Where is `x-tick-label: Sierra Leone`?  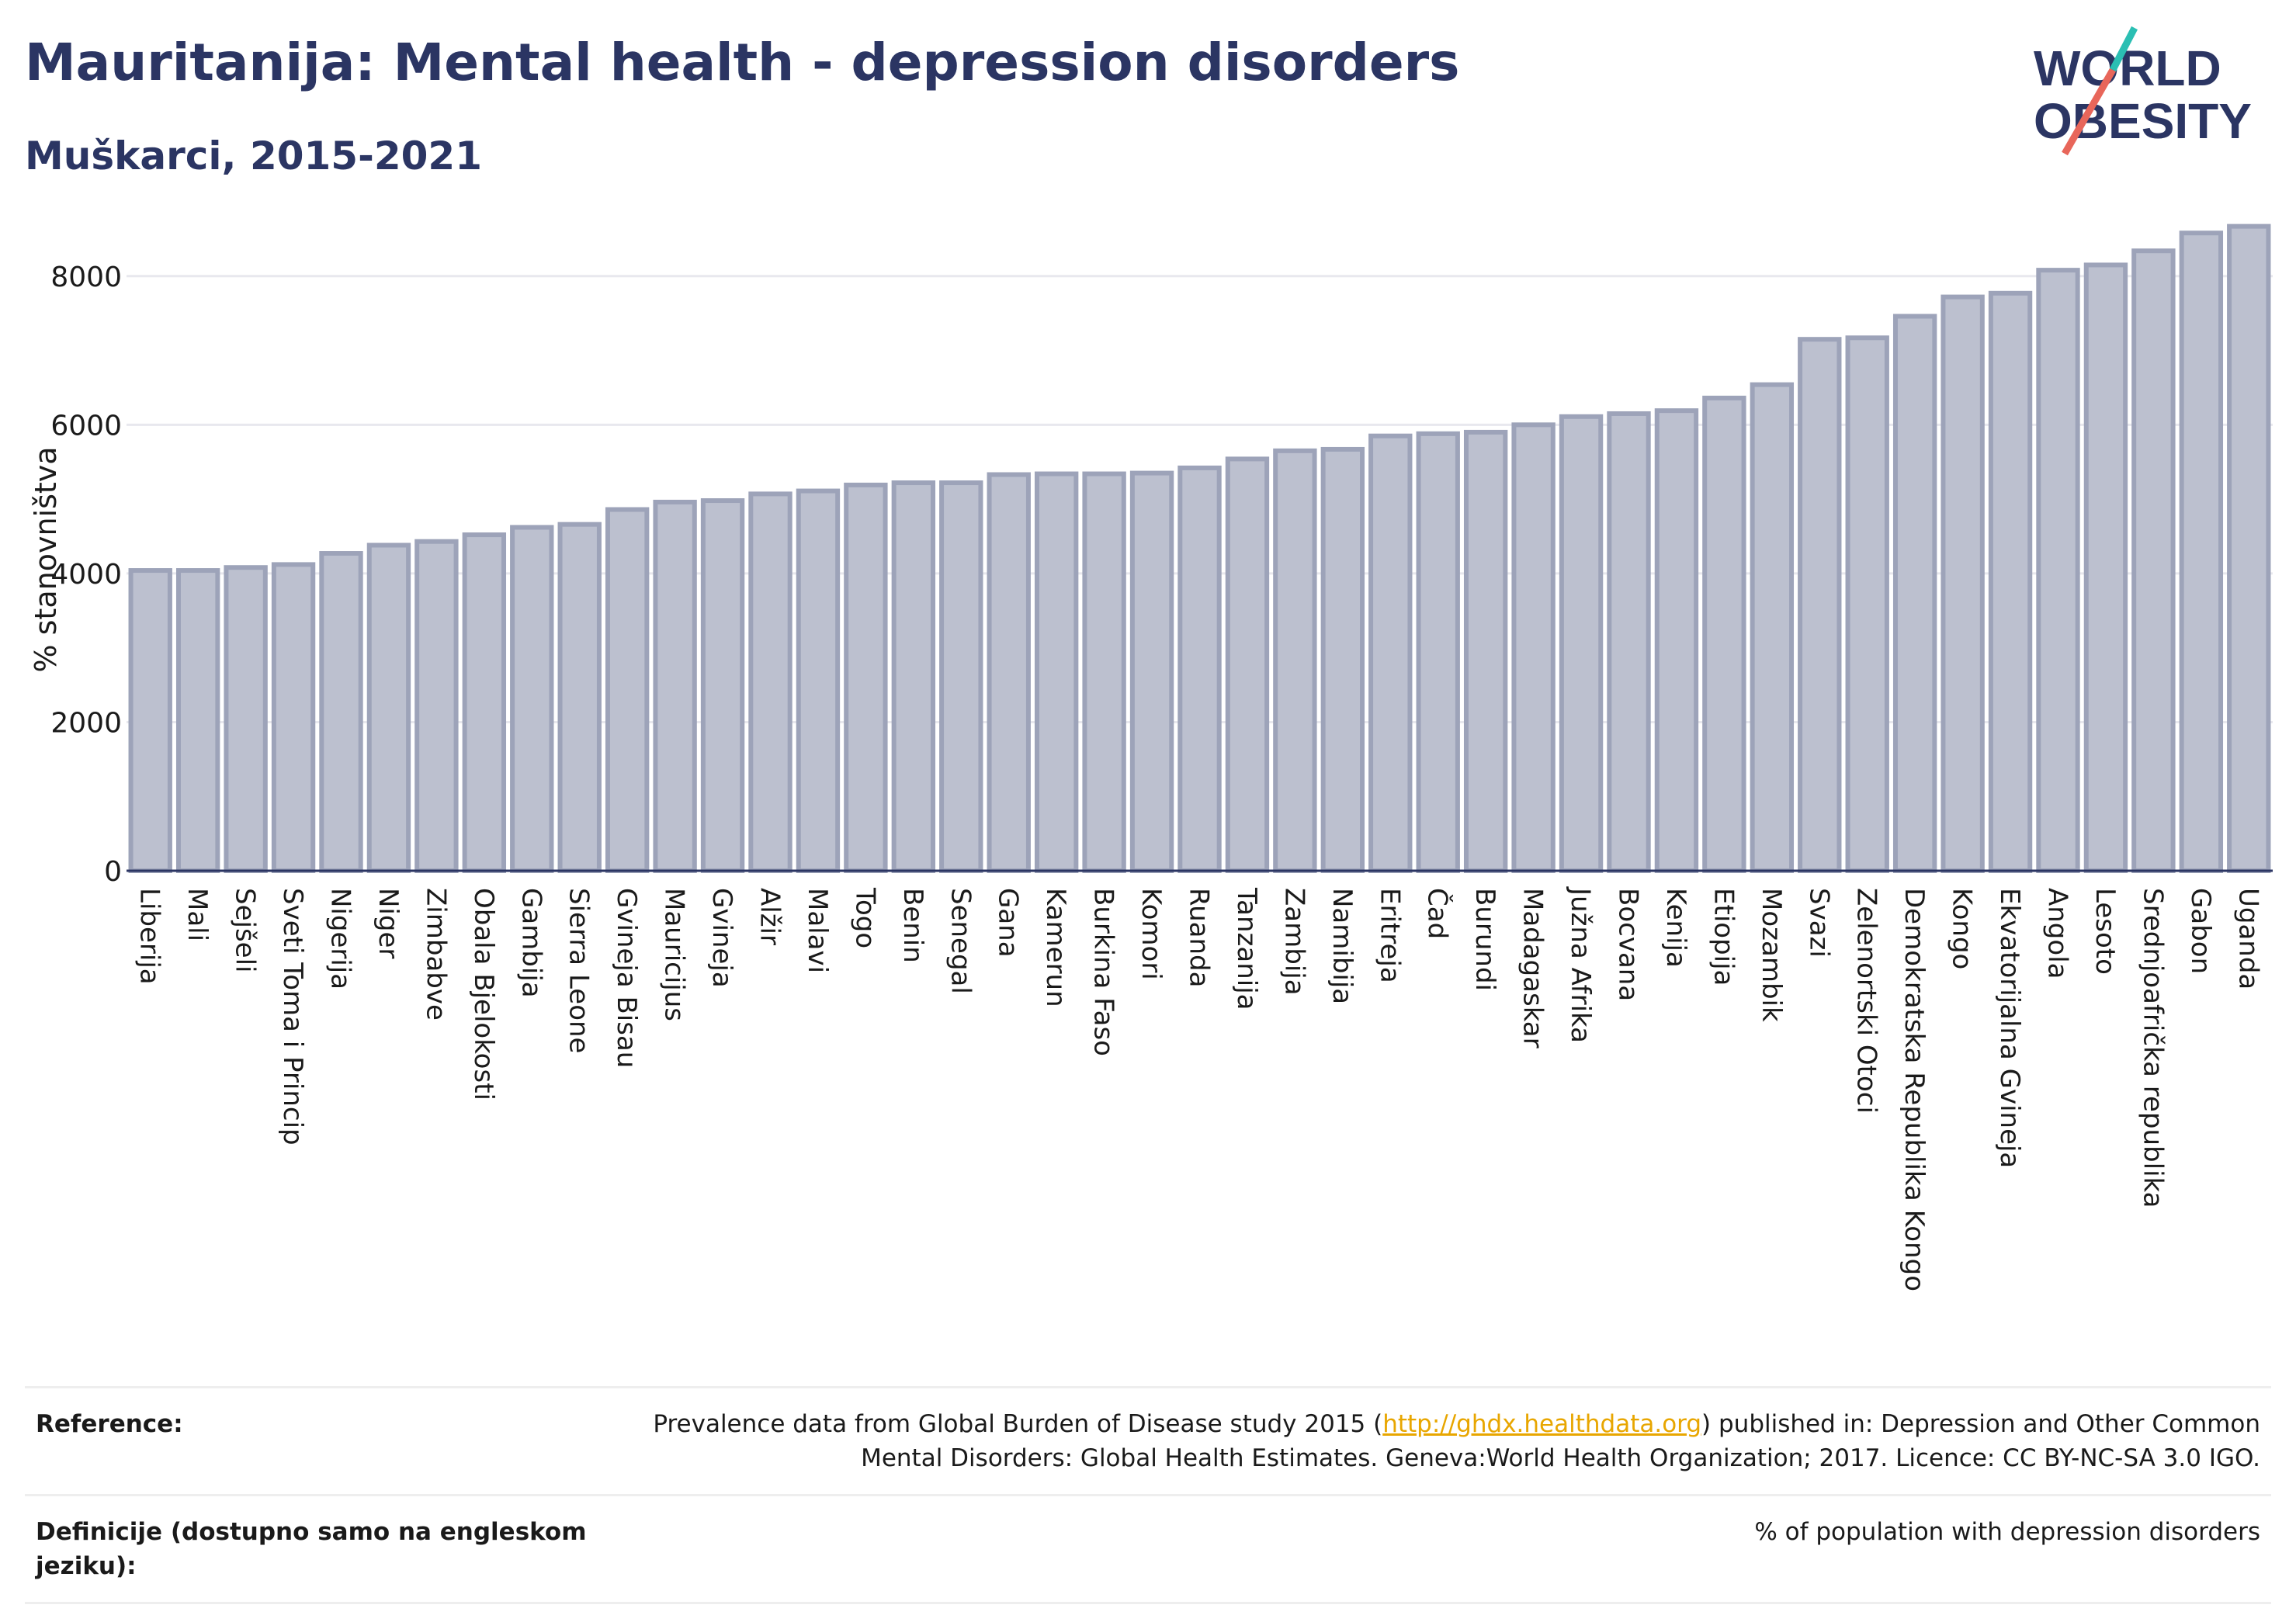
x-tick-label: Sierra Leone is located at coordinates (579, 970).